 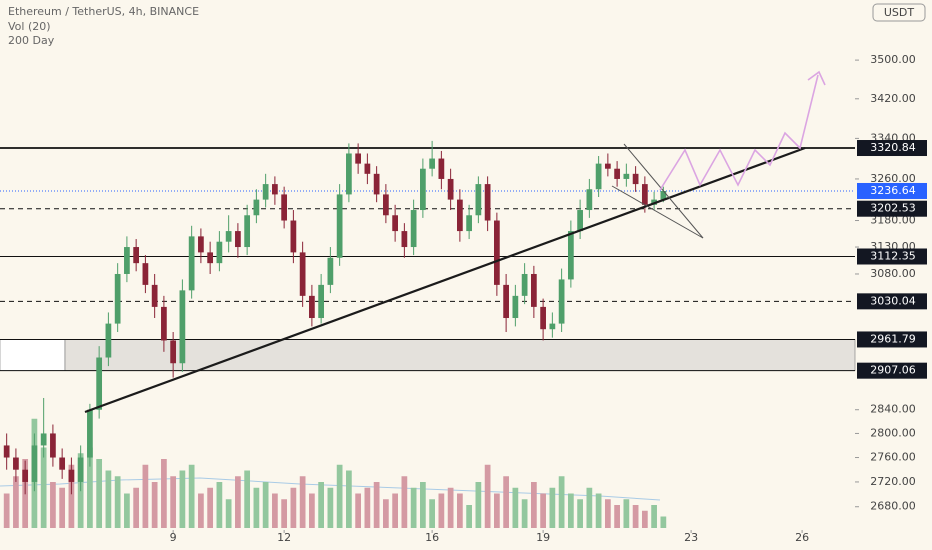 What do you see at coordinates (543, 537) in the screenshot?
I see `x-tick-label: 19` at bounding box center [543, 537].